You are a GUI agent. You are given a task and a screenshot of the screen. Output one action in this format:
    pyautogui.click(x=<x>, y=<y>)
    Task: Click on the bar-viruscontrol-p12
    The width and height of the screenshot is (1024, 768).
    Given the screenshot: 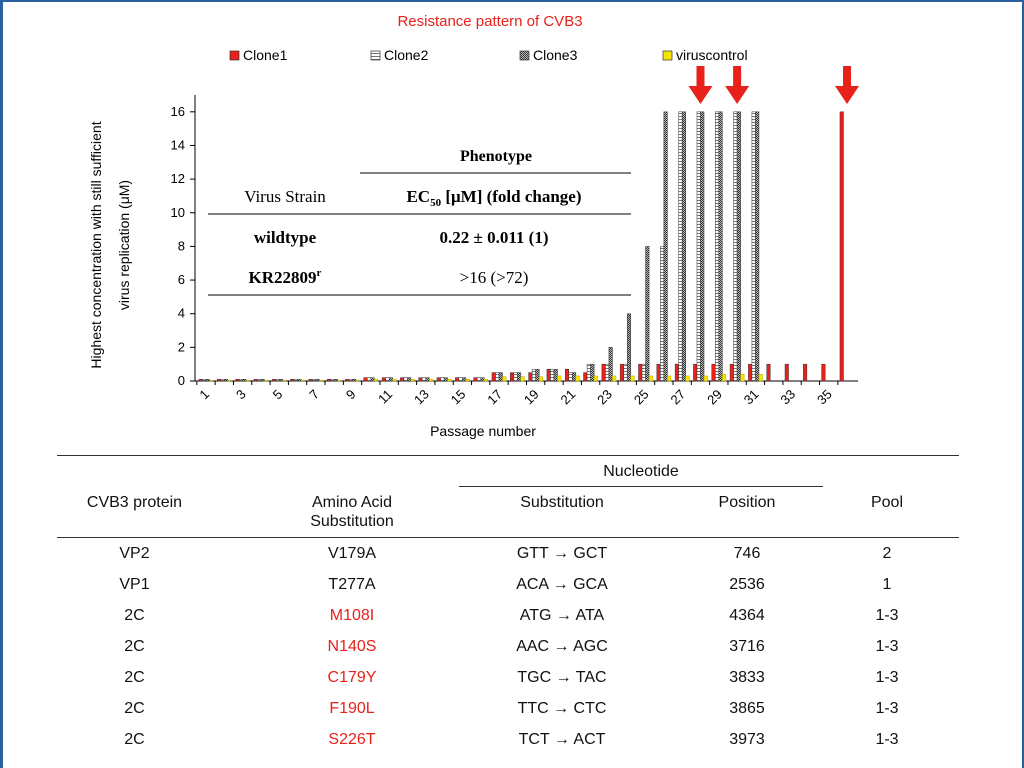 What is the action you would take?
    pyautogui.click(x=412, y=380)
    